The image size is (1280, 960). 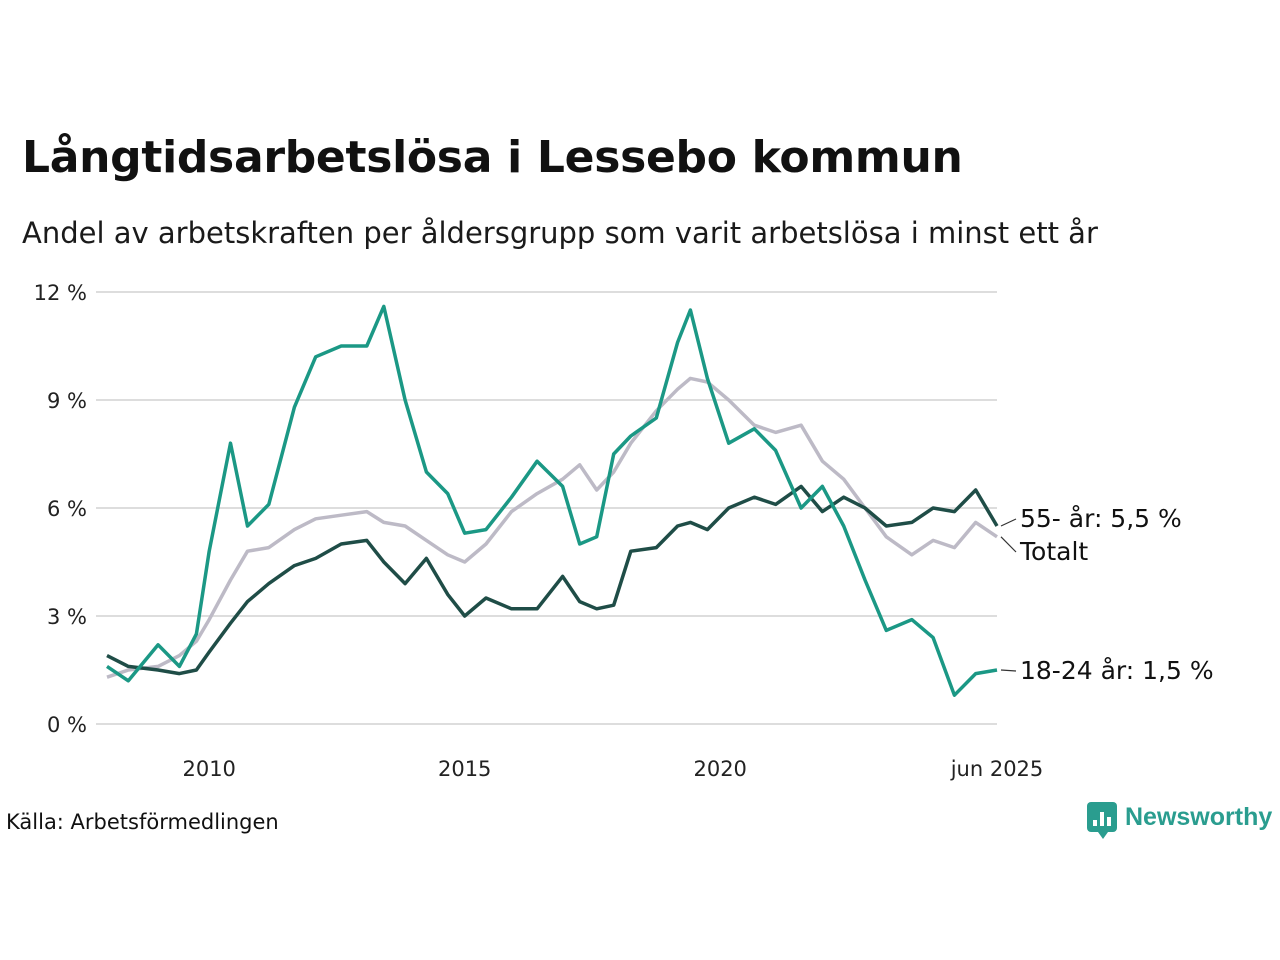 I want to click on source-note: Källa: Arbetsförmedlingen, so click(x=142, y=822).